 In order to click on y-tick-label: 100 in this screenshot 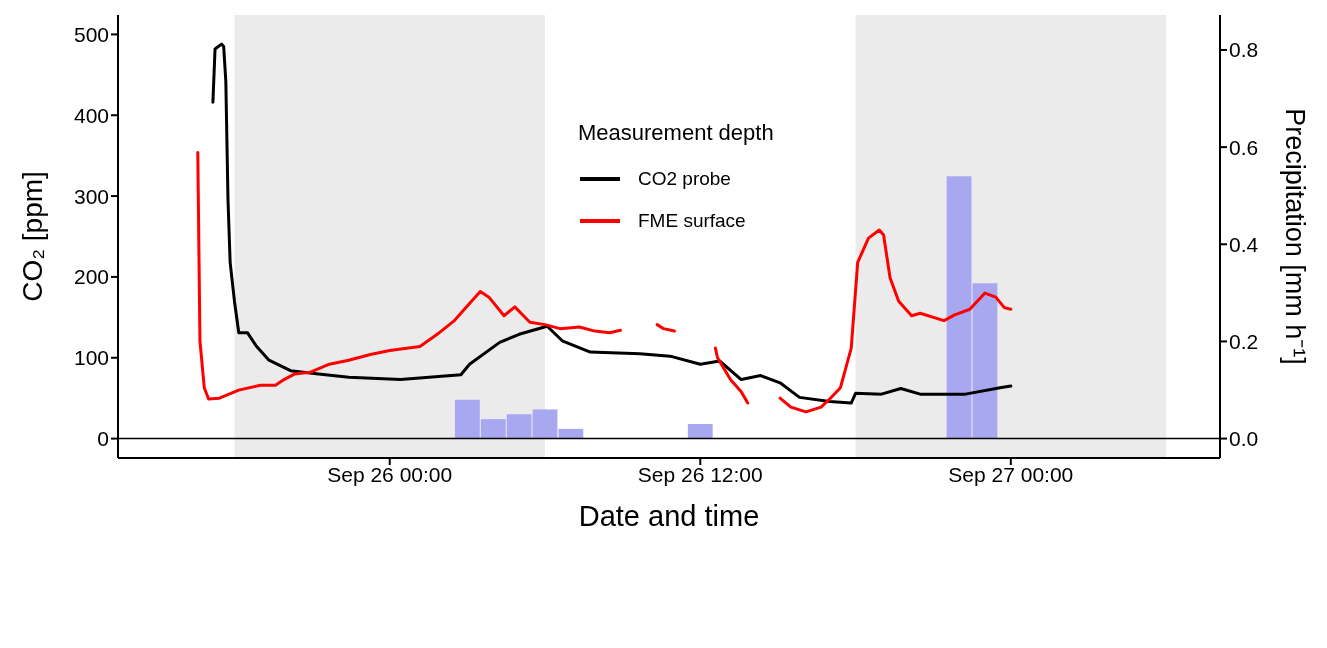, I will do `click(91, 358)`.